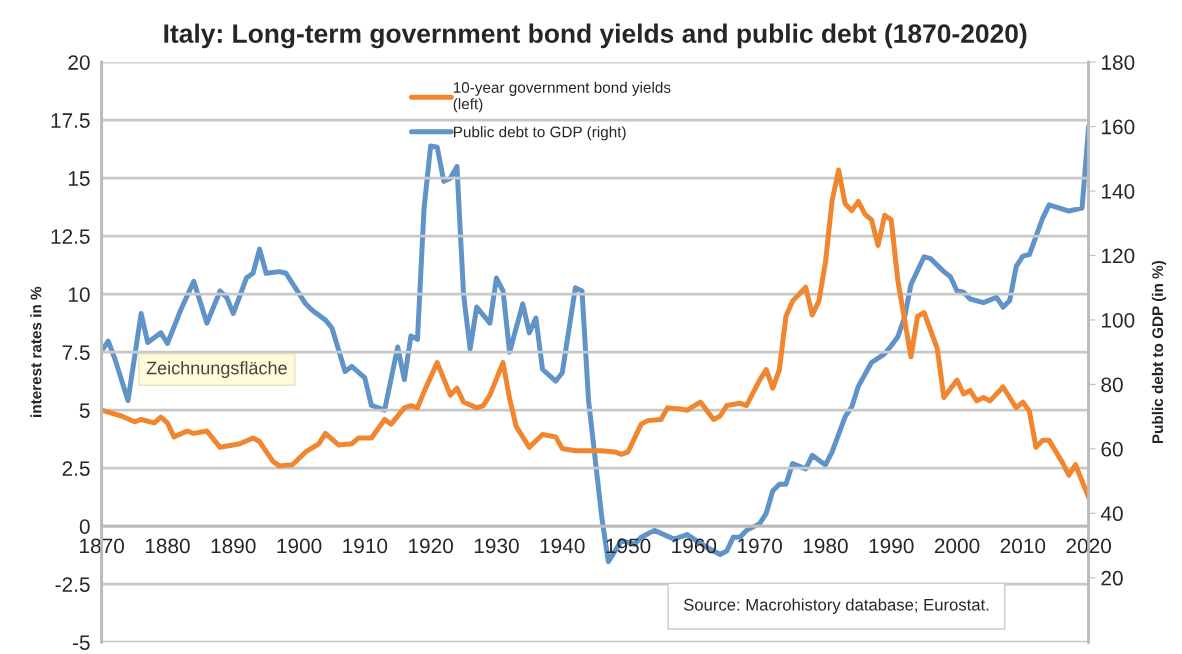  What do you see at coordinates (562, 546) in the screenshot?
I see `x-tick-label: 1940` at bounding box center [562, 546].